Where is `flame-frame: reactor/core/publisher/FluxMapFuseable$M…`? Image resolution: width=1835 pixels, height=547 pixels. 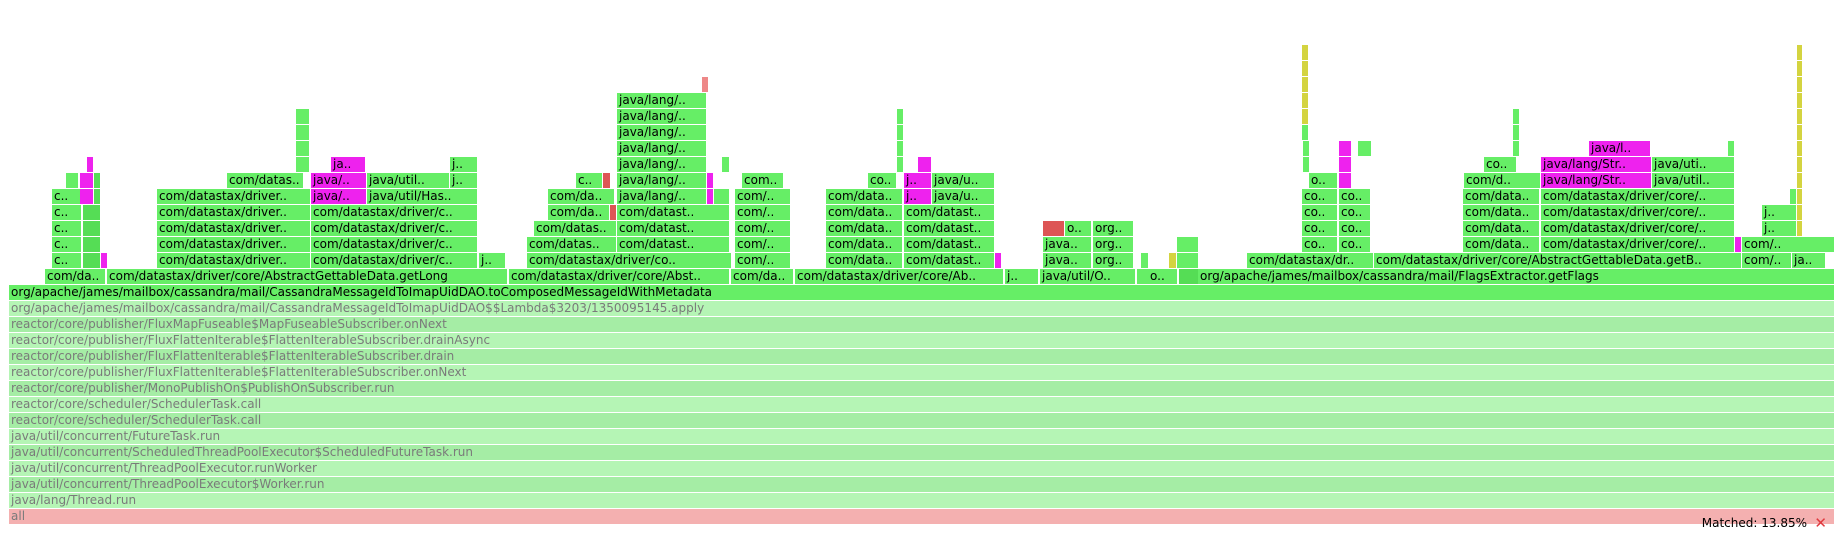 flame-frame: reactor/core/publisher/FluxMapFuseable$M… is located at coordinates (922, 324).